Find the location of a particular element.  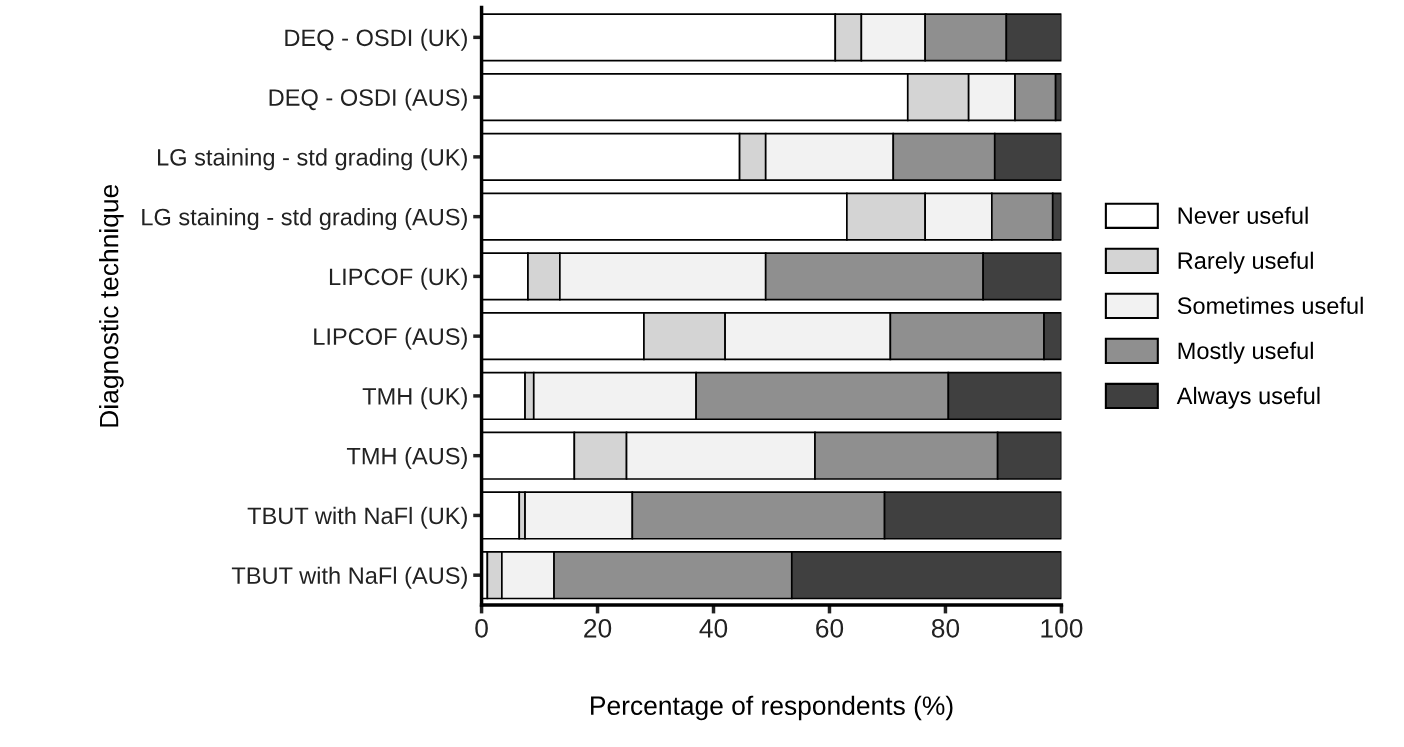

y-tick-label: LIPCOF (UK) is located at coordinates (398, 278).